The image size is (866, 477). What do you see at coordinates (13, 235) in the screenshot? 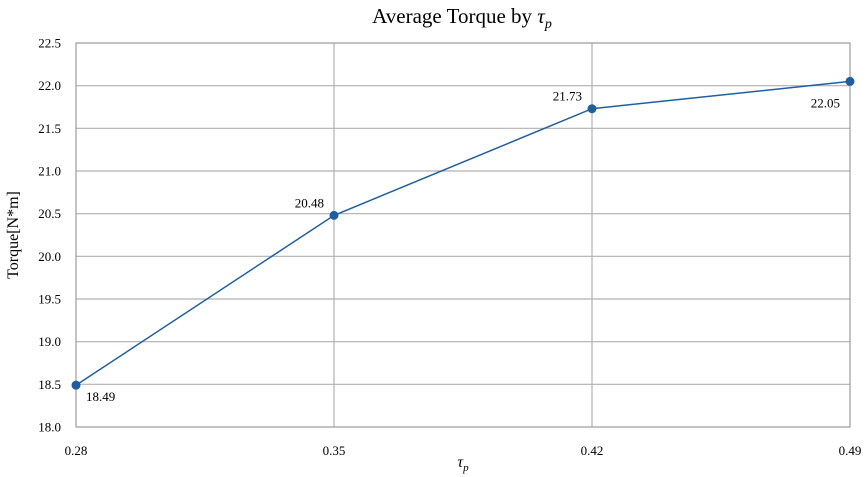
I see `y-axis-label: Torque[N*m]` at bounding box center [13, 235].